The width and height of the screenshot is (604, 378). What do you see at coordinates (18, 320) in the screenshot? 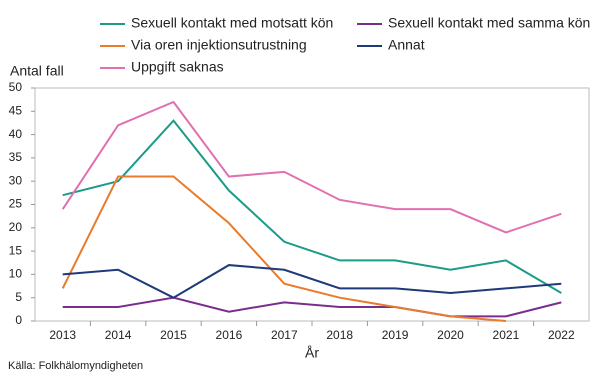
I see `y-tick-label: 0` at bounding box center [18, 320].